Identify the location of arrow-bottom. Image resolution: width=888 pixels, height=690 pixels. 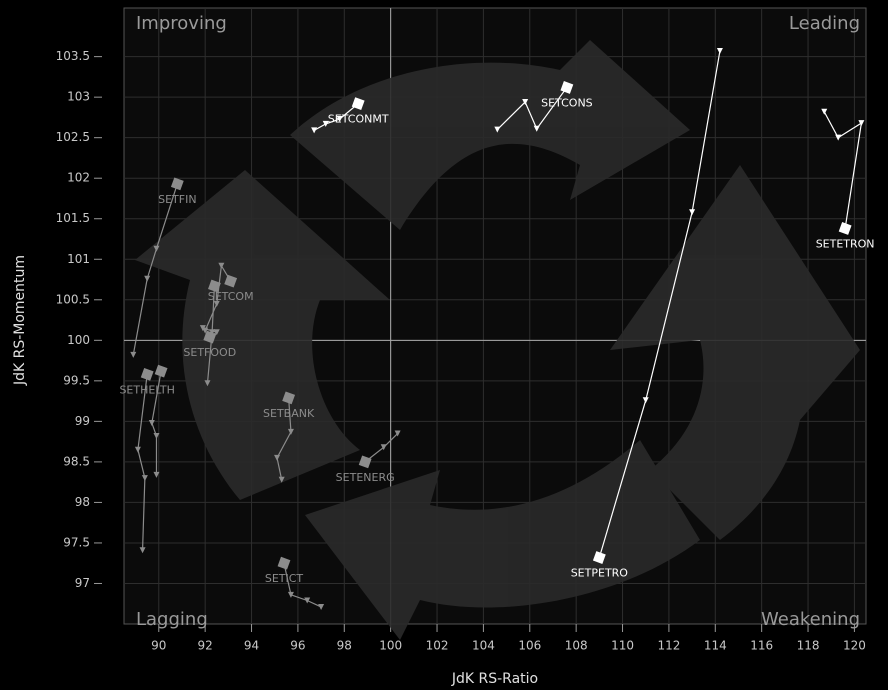
(502, 540).